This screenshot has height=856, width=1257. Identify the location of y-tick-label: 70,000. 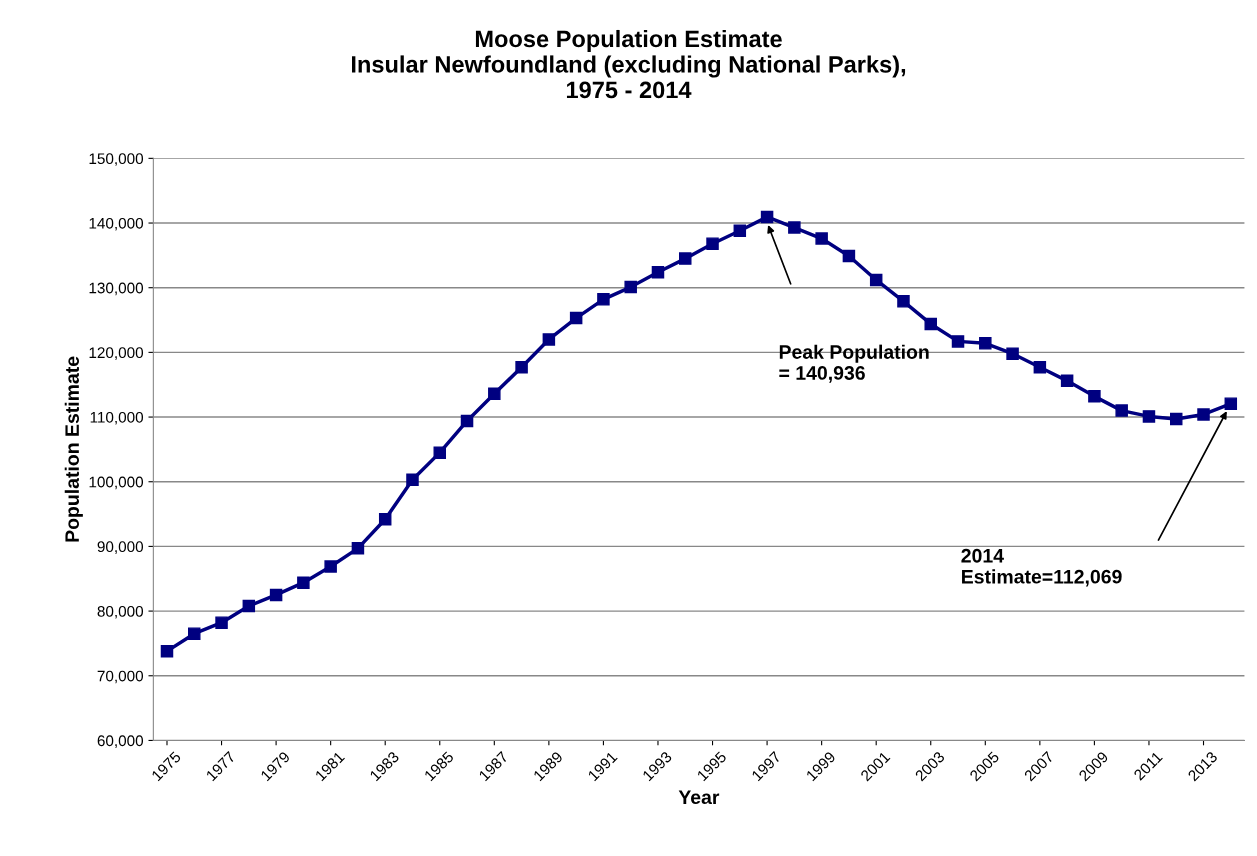
(120, 677).